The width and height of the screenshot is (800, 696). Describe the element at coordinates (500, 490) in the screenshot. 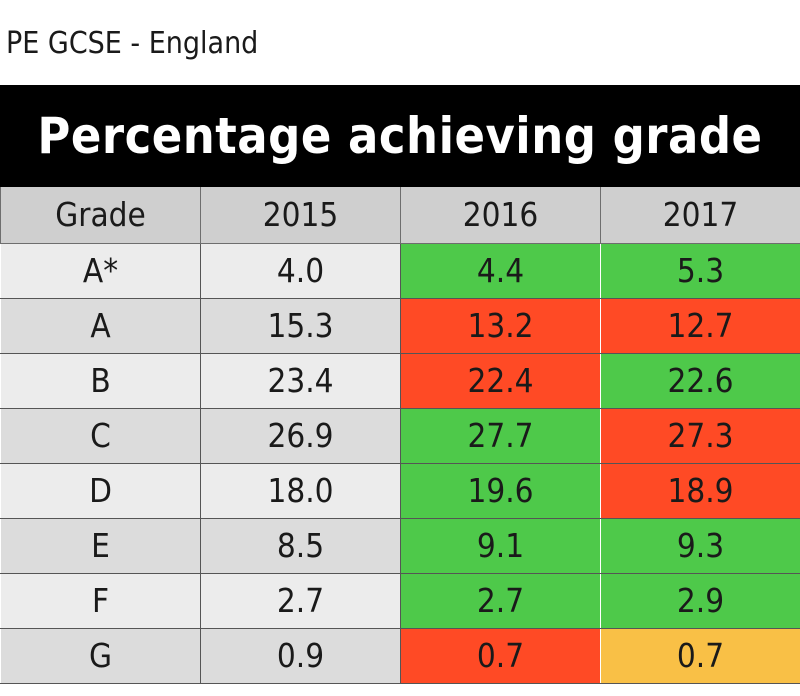

I see `cell-2016: 19.6` at that location.